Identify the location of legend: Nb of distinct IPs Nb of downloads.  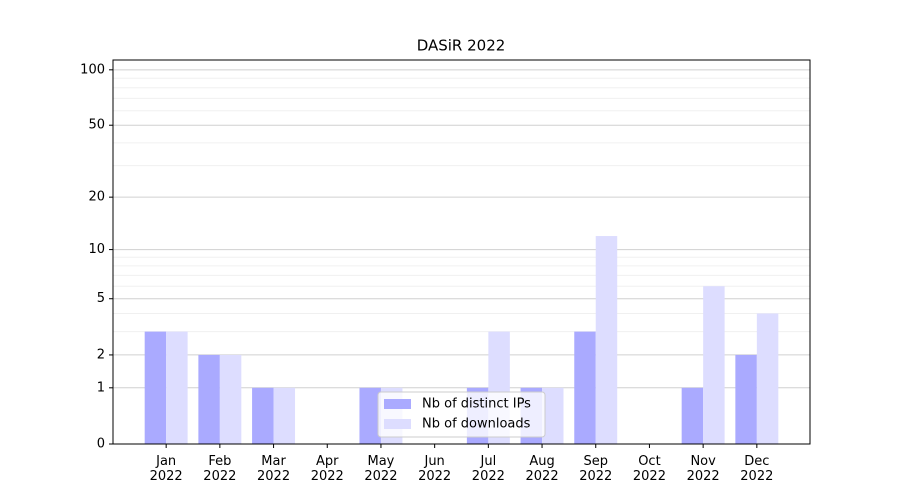
(461, 414).